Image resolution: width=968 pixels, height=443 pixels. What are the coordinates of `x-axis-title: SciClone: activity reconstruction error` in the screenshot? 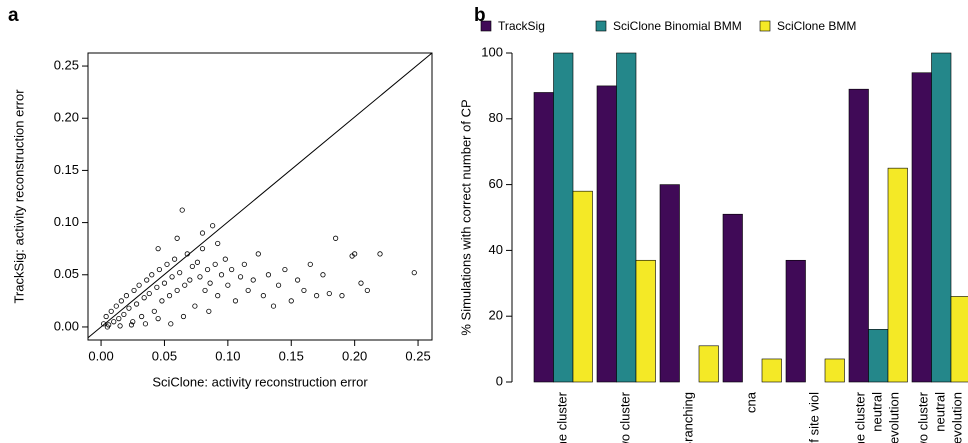 It's located at (260, 381).